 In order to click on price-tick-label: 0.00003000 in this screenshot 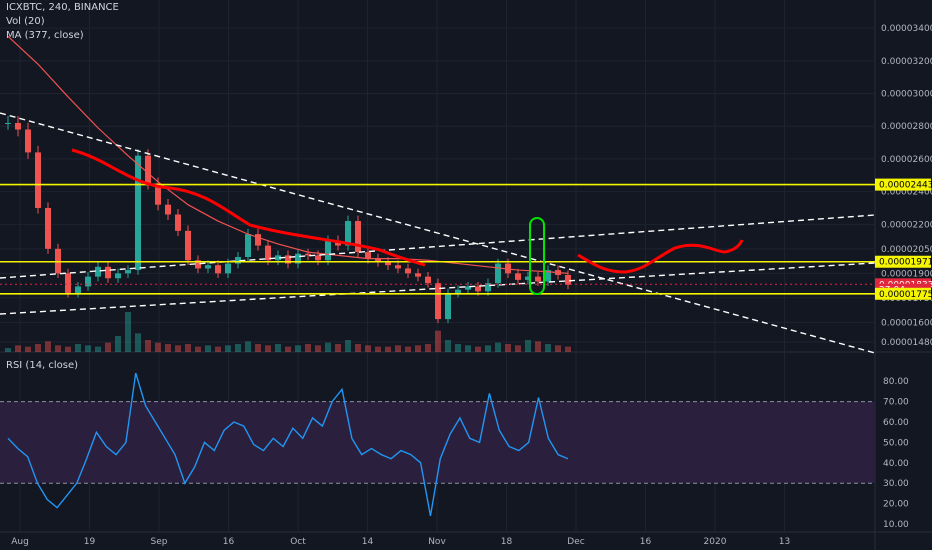, I will do `click(906, 95)`.